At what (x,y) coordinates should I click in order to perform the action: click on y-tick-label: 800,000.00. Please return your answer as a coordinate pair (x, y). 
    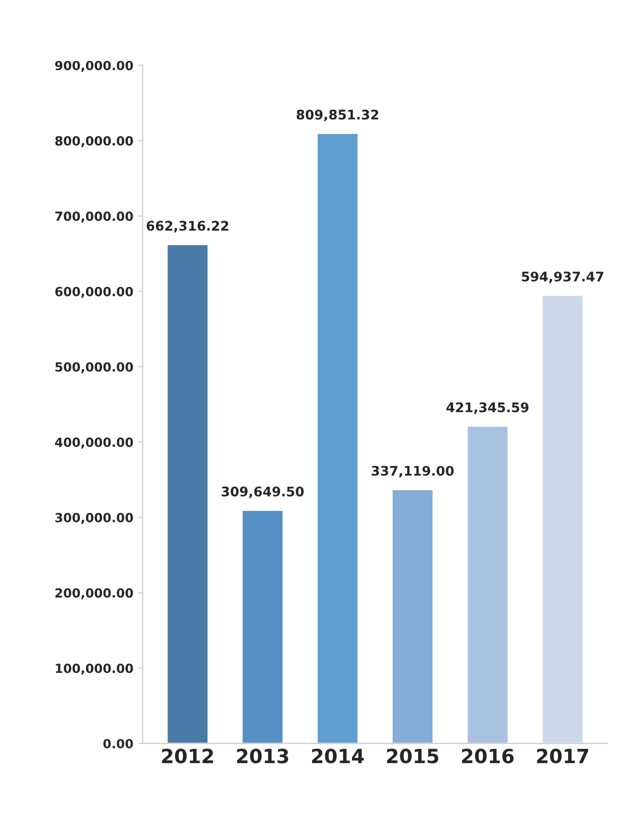
    Looking at the image, I should click on (94, 142).